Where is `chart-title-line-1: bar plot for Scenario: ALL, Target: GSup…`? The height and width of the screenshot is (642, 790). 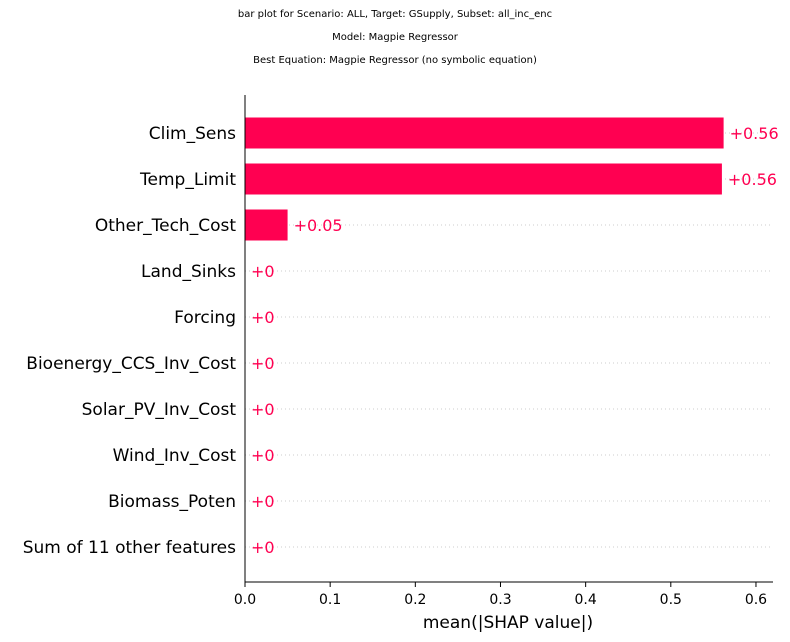 chart-title-line-1: bar plot for Scenario: ALL, Target: GSup… is located at coordinates (395, 14).